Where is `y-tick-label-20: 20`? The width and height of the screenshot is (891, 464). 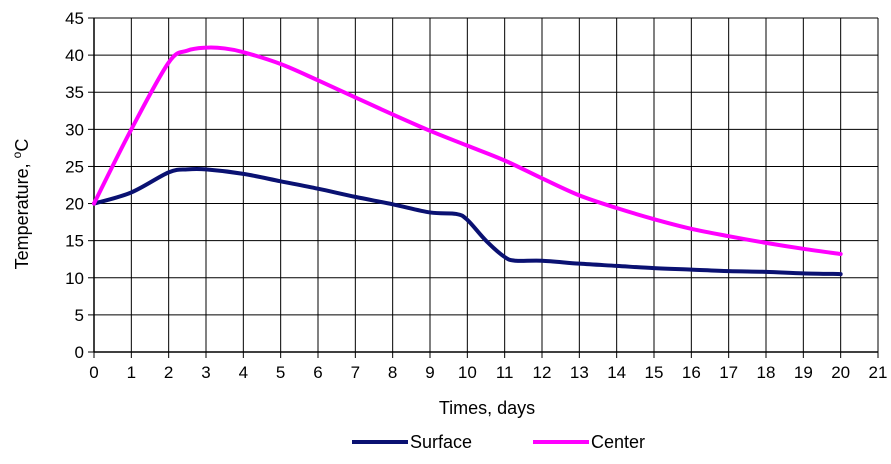
y-tick-label-20: 20 is located at coordinates (74, 204).